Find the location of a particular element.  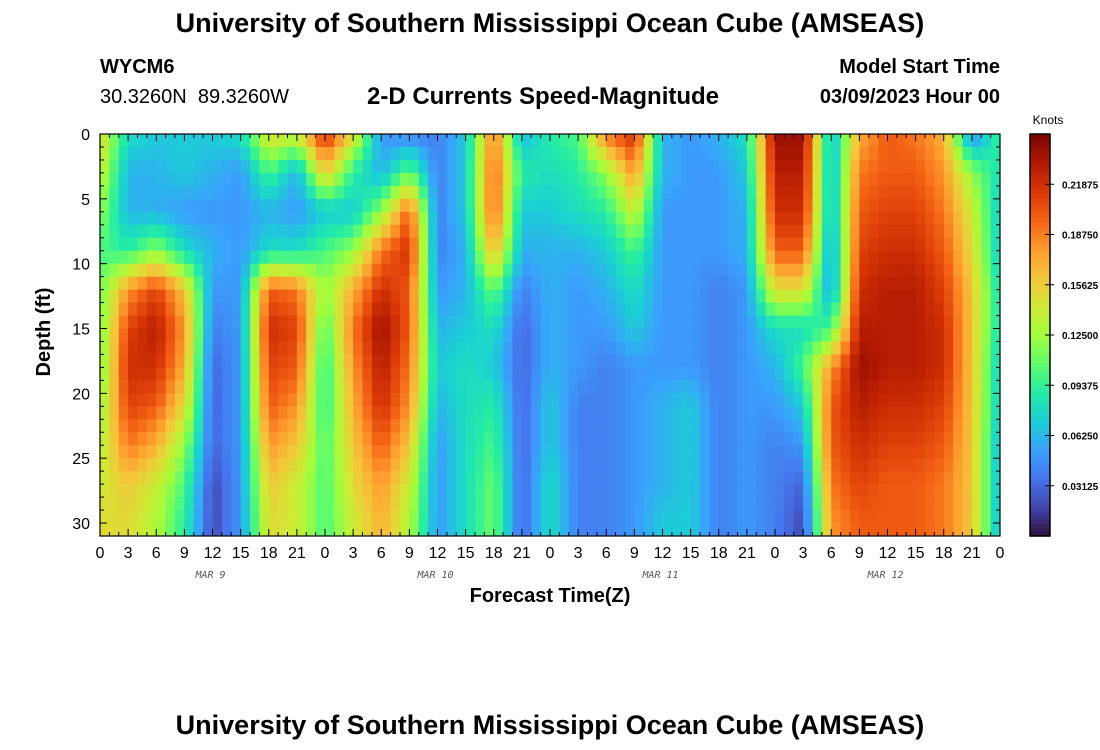

x-tick-label: 15 is located at coordinates (466, 553).